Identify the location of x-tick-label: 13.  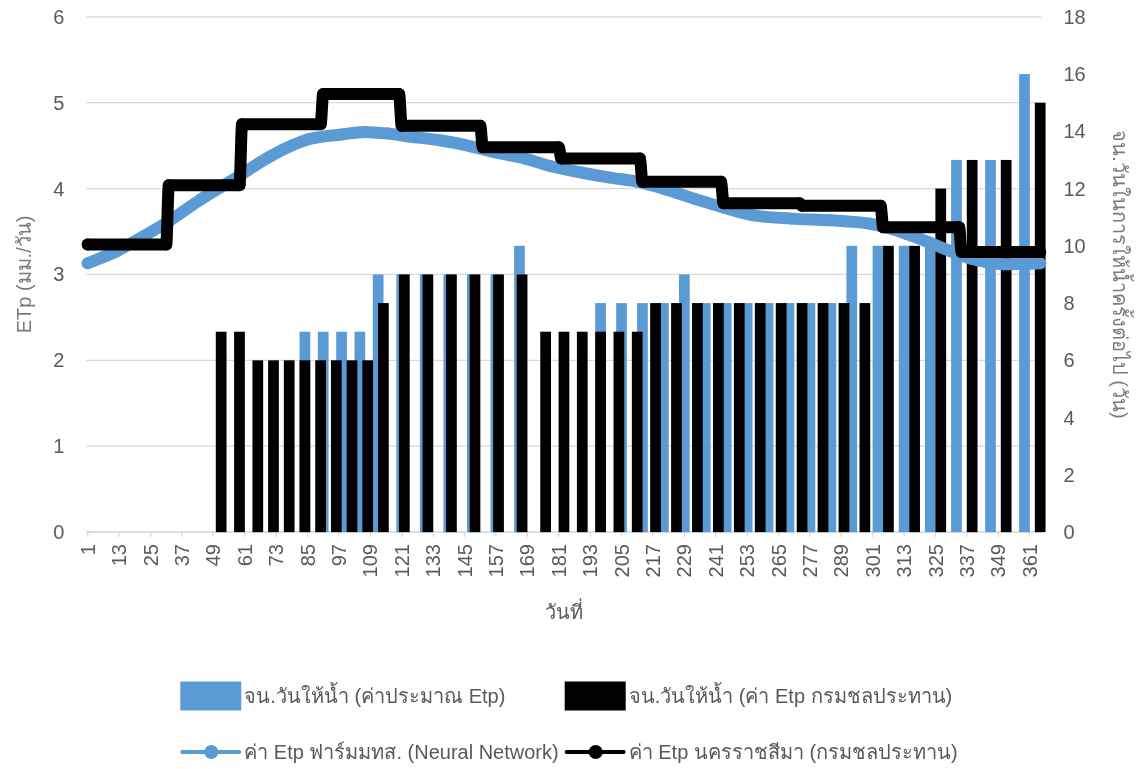
(119, 555).